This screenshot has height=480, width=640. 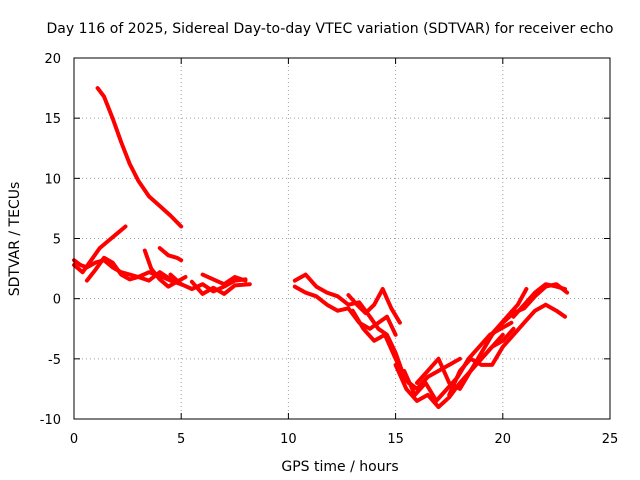 I want to click on series-line-s7, so click(x=208, y=283).